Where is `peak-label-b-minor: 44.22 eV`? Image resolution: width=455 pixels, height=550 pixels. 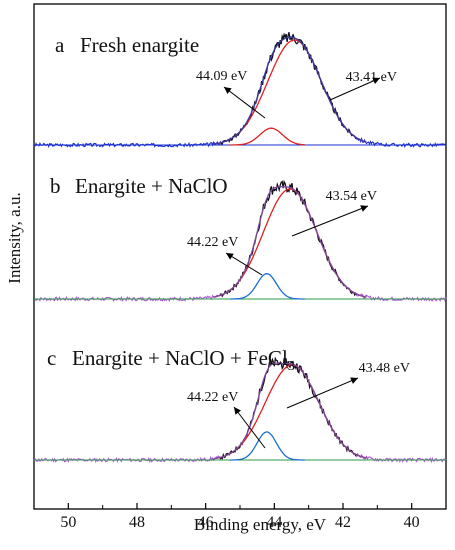
peak-label-b-minor: 44.22 eV is located at coordinates (212, 242).